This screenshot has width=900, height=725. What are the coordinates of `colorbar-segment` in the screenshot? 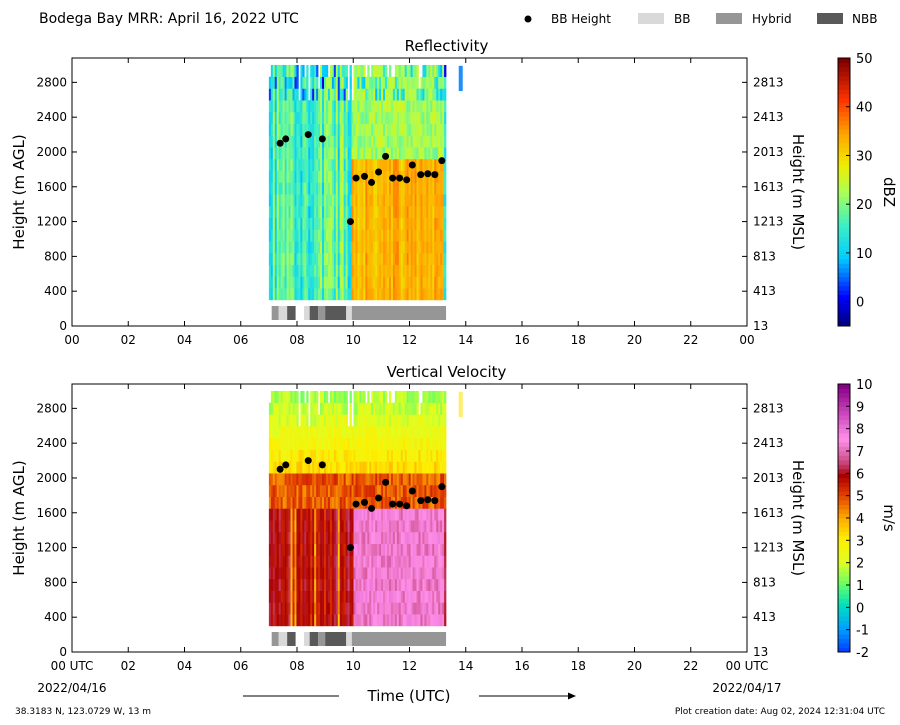 It's located at (844, 471).